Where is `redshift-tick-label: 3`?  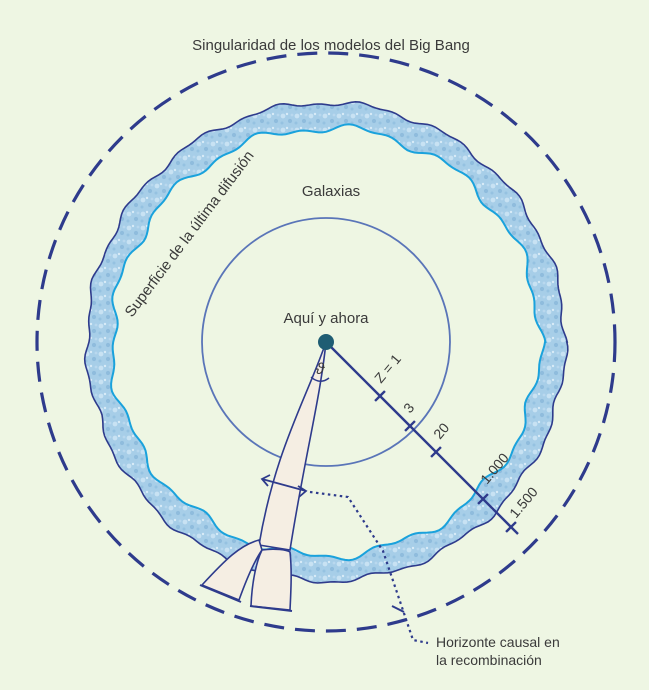
redshift-tick-label: 3 is located at coordinates (408, 408).